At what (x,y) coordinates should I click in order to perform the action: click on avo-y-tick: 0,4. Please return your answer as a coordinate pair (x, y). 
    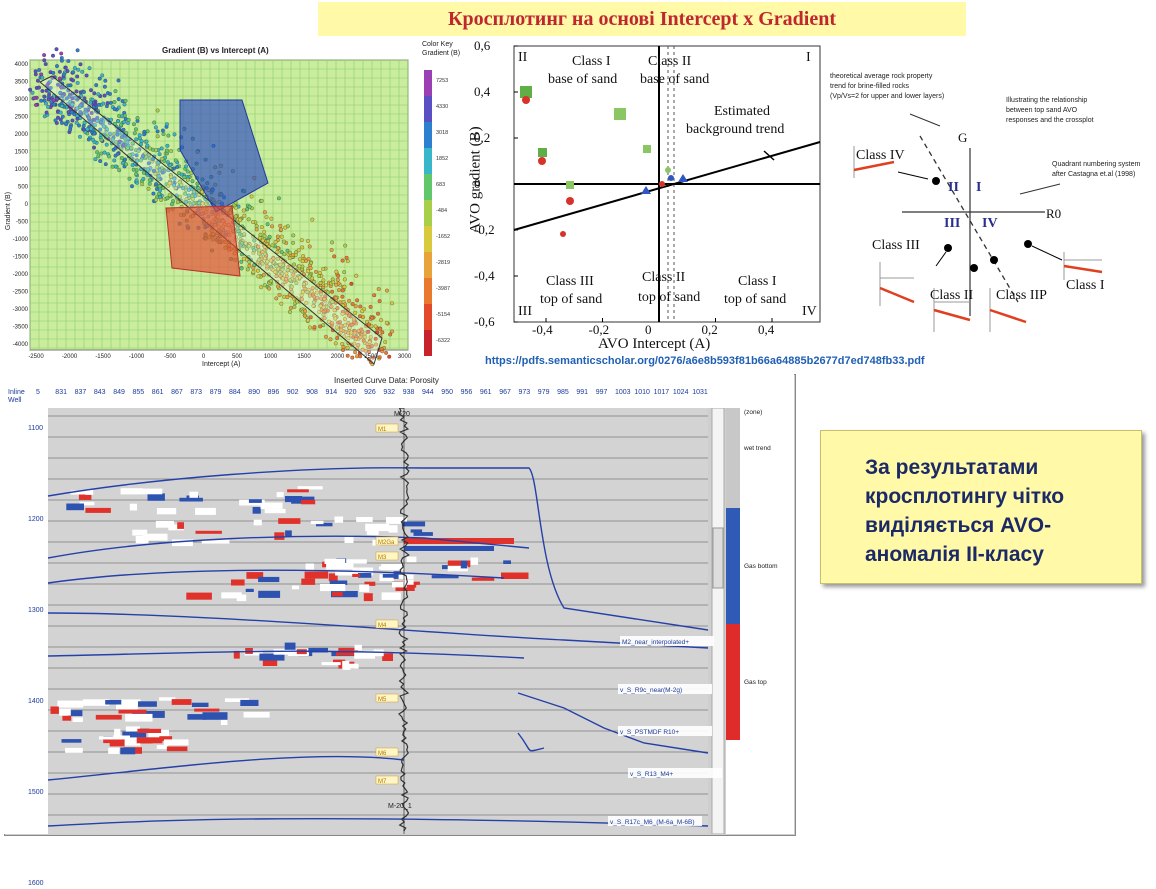
    Looking at the image, I should click on (482, 91).